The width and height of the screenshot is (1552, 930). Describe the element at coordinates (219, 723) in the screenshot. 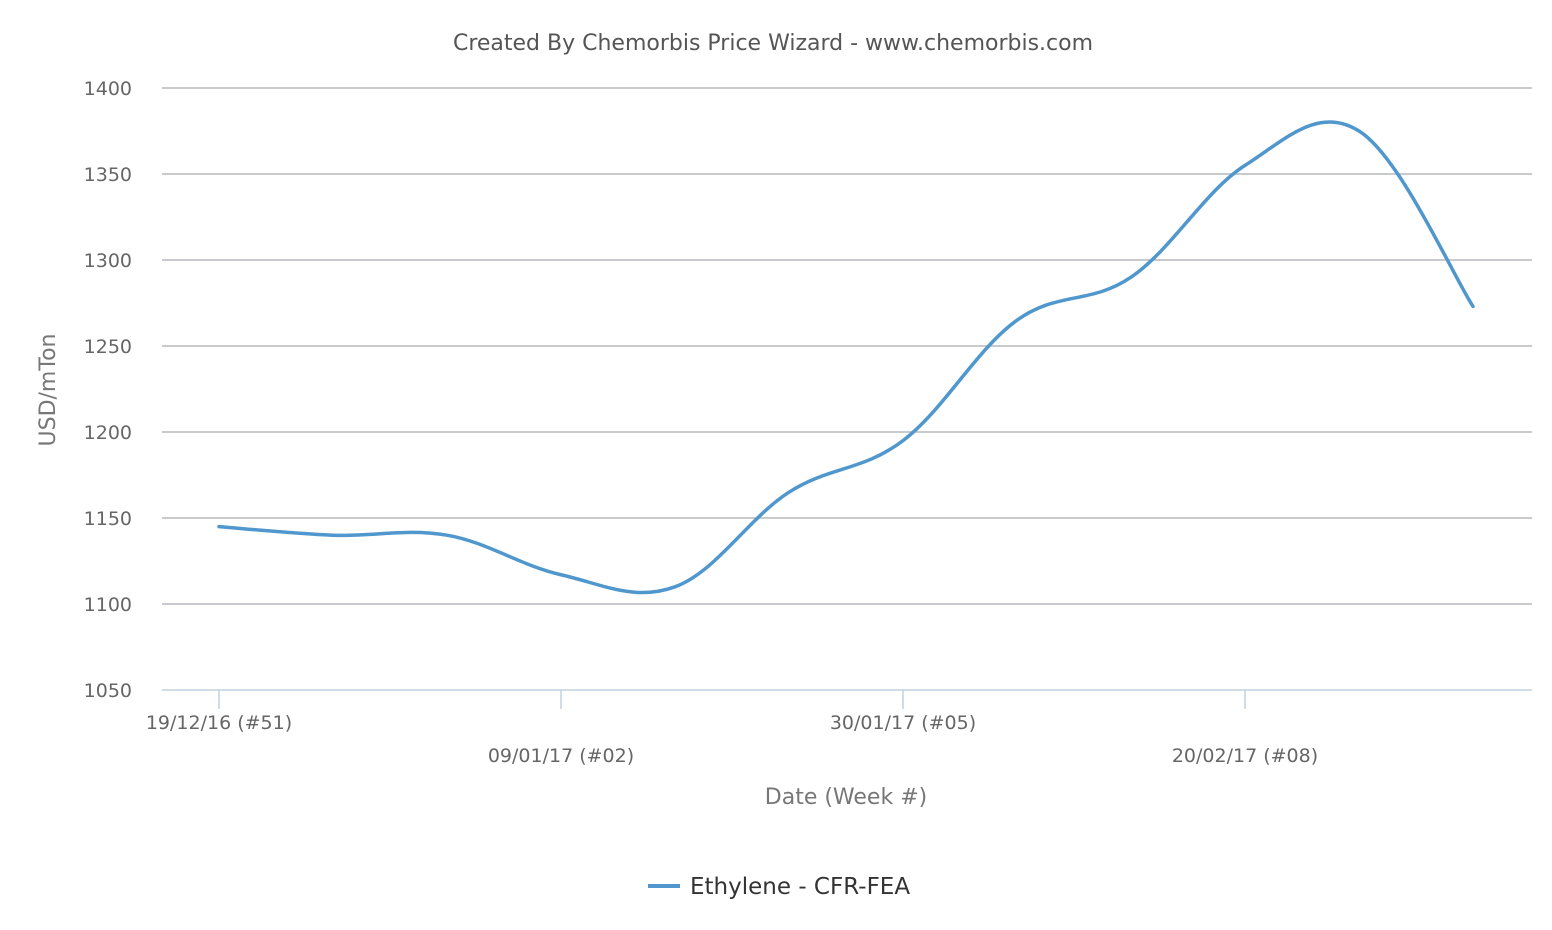

I see `x-tick-label: 19/12/16 (#51)` at that location.